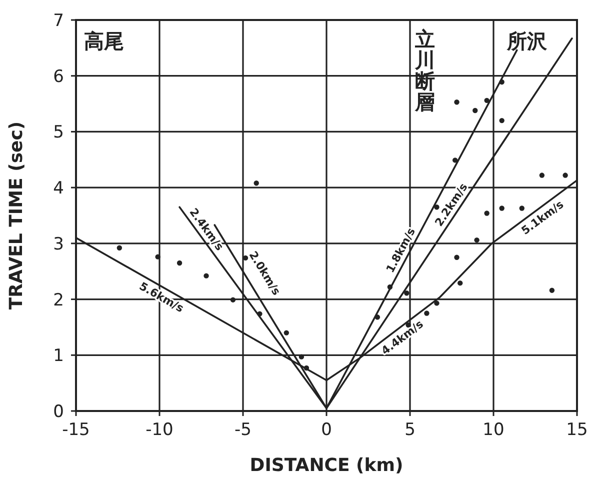  I want to click on annotation: 所沢, so click(527, 41).